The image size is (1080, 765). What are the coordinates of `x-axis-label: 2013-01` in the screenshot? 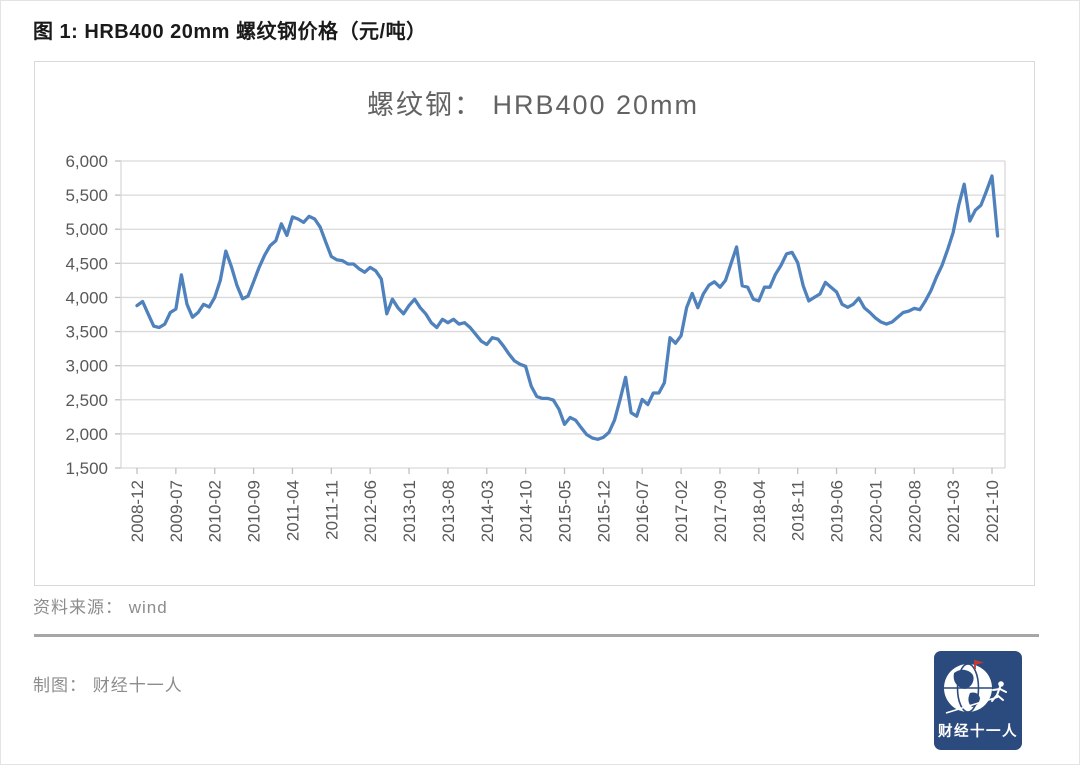 It's located at (409, 511).